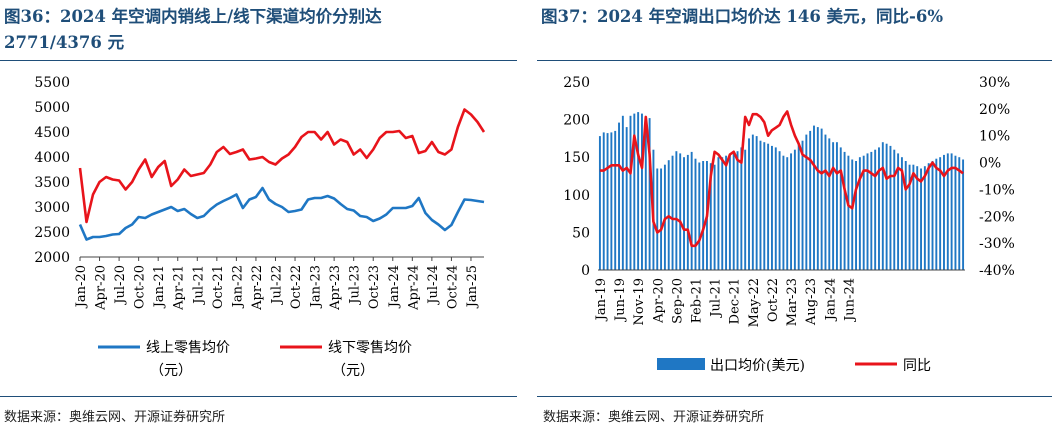  What do you see at coordinates (581, 233) in the screenshot?
I see `y-left-tick-label: 50` at bounding box center [581, 233].